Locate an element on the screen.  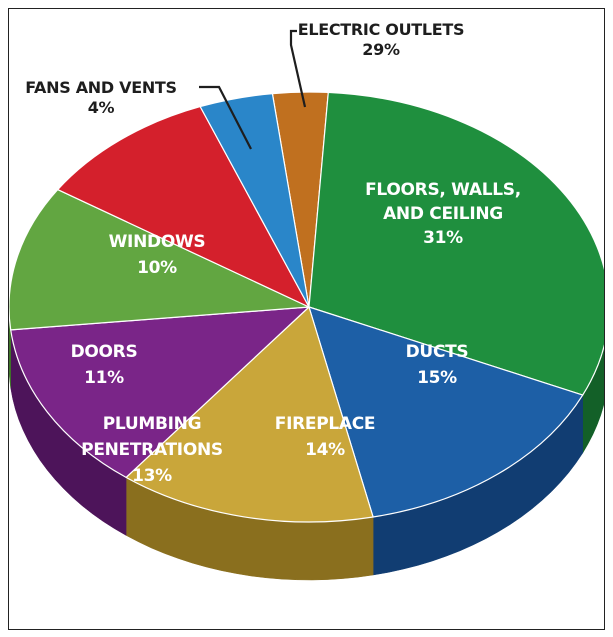
pie-slice-ducts is located at coordinates (446, 412).